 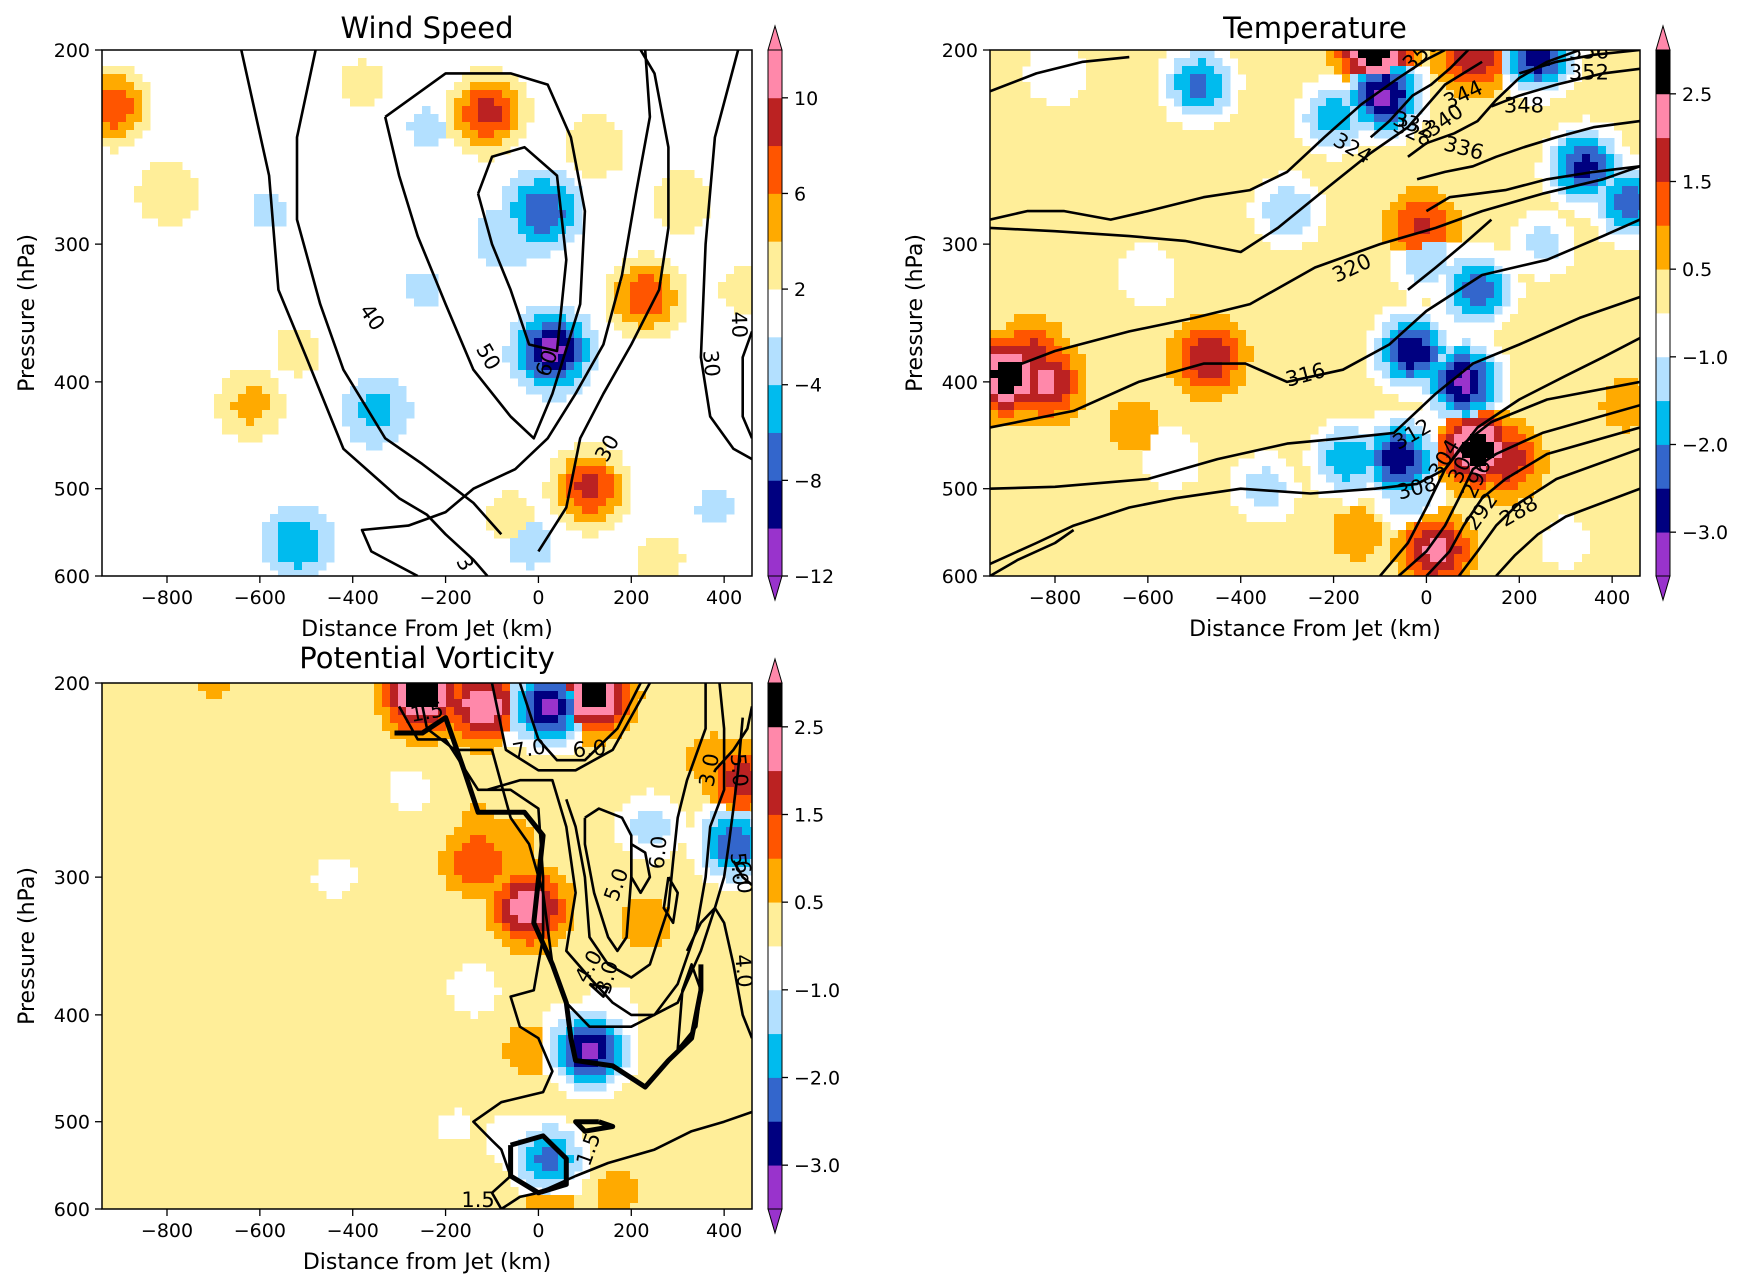 I want to click on wind-speed-y-axis-label: Pressure (hPa), so click(x=27, y=313).